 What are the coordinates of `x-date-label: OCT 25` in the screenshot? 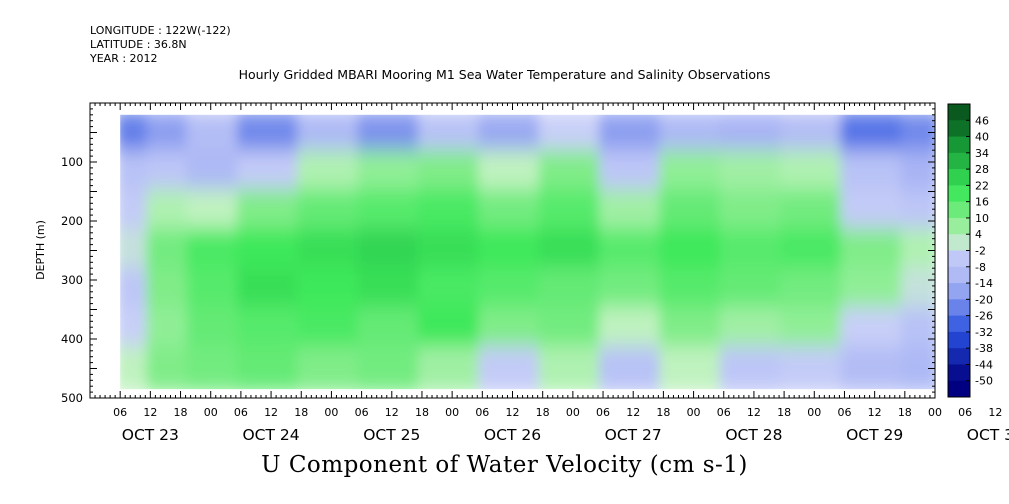 It's located at (391, 435).